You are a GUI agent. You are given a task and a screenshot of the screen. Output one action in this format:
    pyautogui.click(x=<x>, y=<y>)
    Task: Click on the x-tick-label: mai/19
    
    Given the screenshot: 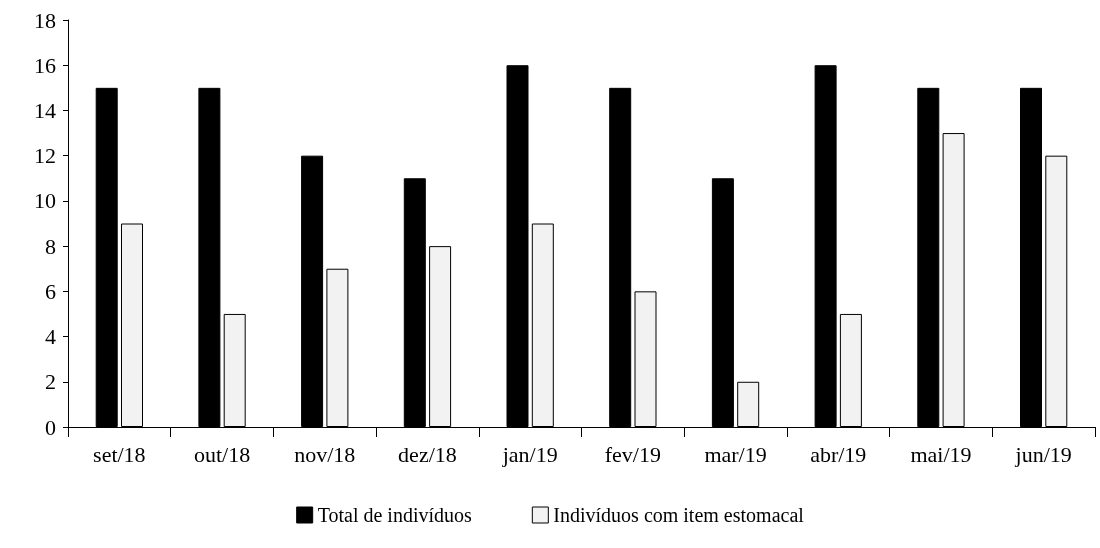 What is the action you would take?
    pyautogui.click(x=941, y=454)
    